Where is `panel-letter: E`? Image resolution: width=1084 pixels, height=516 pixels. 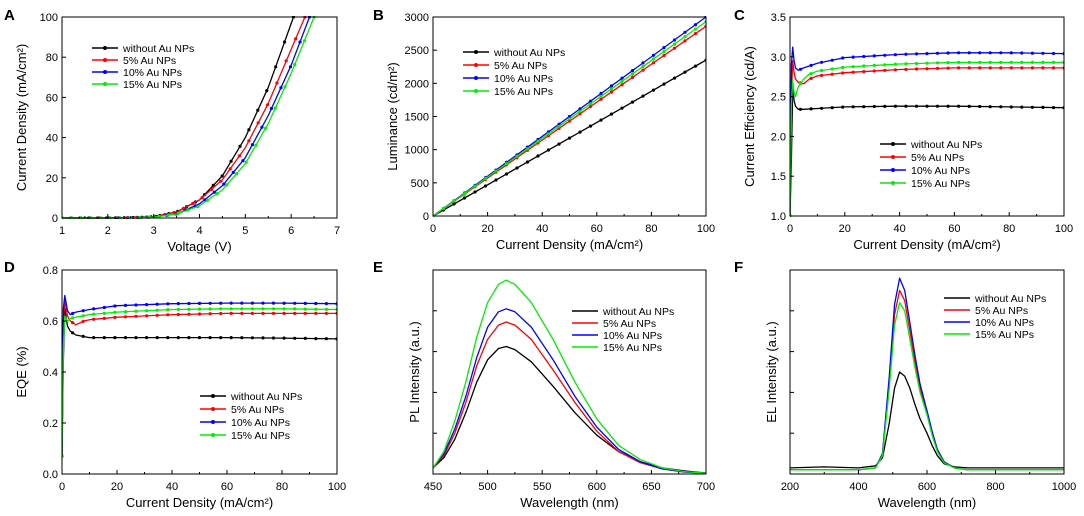 panel-letter: E is located at coordinates (378, 267).